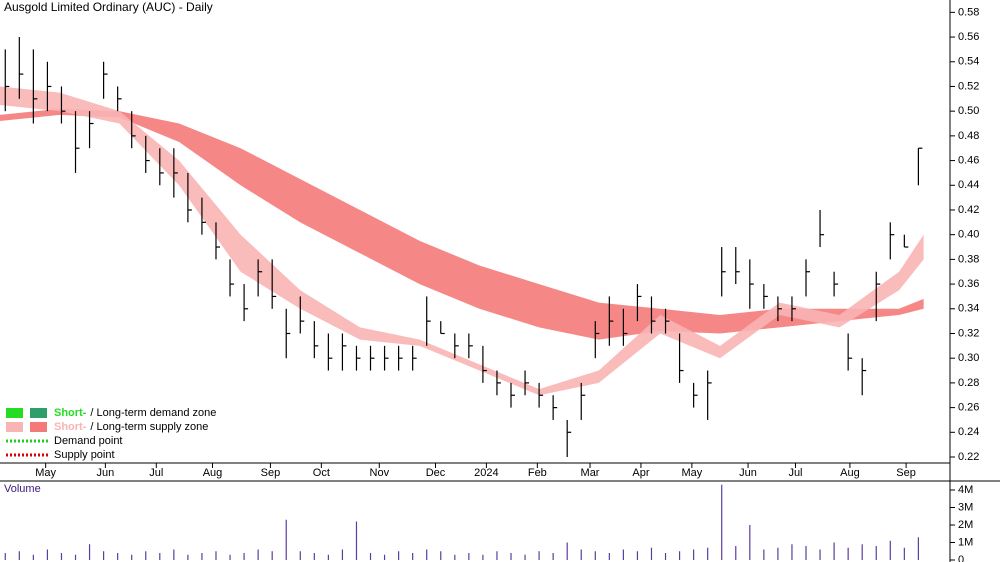 The height and width of the screenshot is (562, 1000). Describe the element at coordinates (380, 473) in the screenshot. I see `x-tick-label: Nov` at that location.